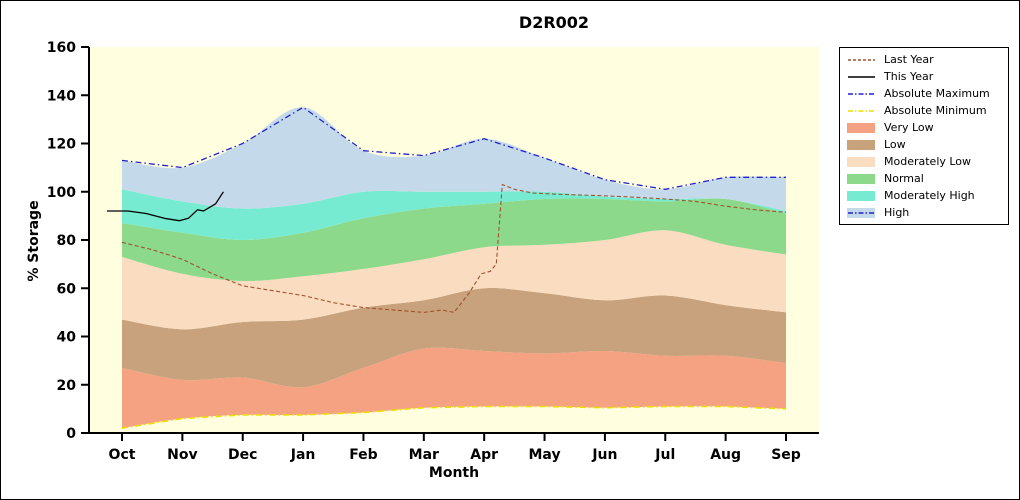 This screenshot has height=500, width=1020. Describe the element at coordinates (303, 455) in the screenshot. I see `x-tick-label: Jan` at that location.